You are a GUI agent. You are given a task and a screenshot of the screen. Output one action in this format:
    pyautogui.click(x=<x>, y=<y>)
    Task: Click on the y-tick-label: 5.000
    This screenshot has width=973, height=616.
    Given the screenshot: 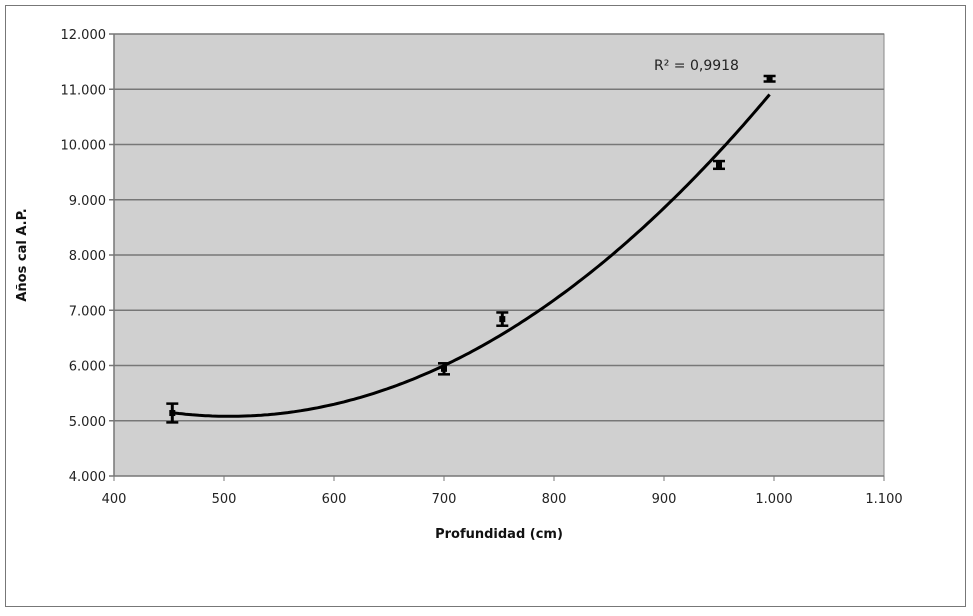 What is the action you would take?
    pyautogui.click(x=87, y=422)
    